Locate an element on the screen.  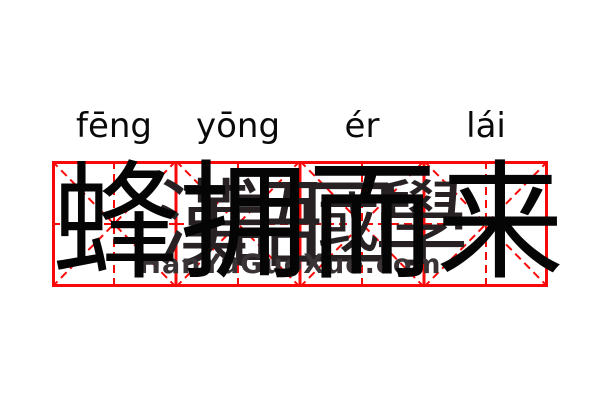
idiom-character-4: 来 is located at coordinates (500, 224).